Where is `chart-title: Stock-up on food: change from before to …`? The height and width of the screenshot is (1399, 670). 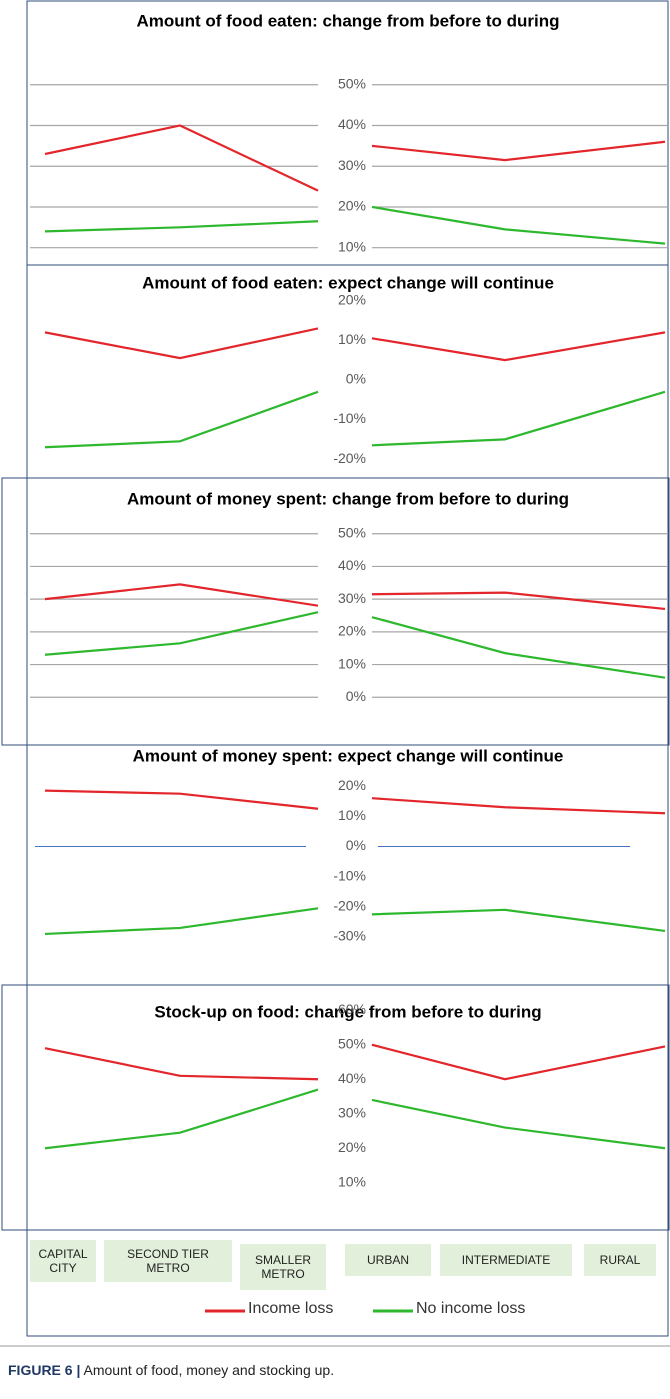
chart-title: Stock-up on food: change from before to … is located at coordinates (347, 1011).